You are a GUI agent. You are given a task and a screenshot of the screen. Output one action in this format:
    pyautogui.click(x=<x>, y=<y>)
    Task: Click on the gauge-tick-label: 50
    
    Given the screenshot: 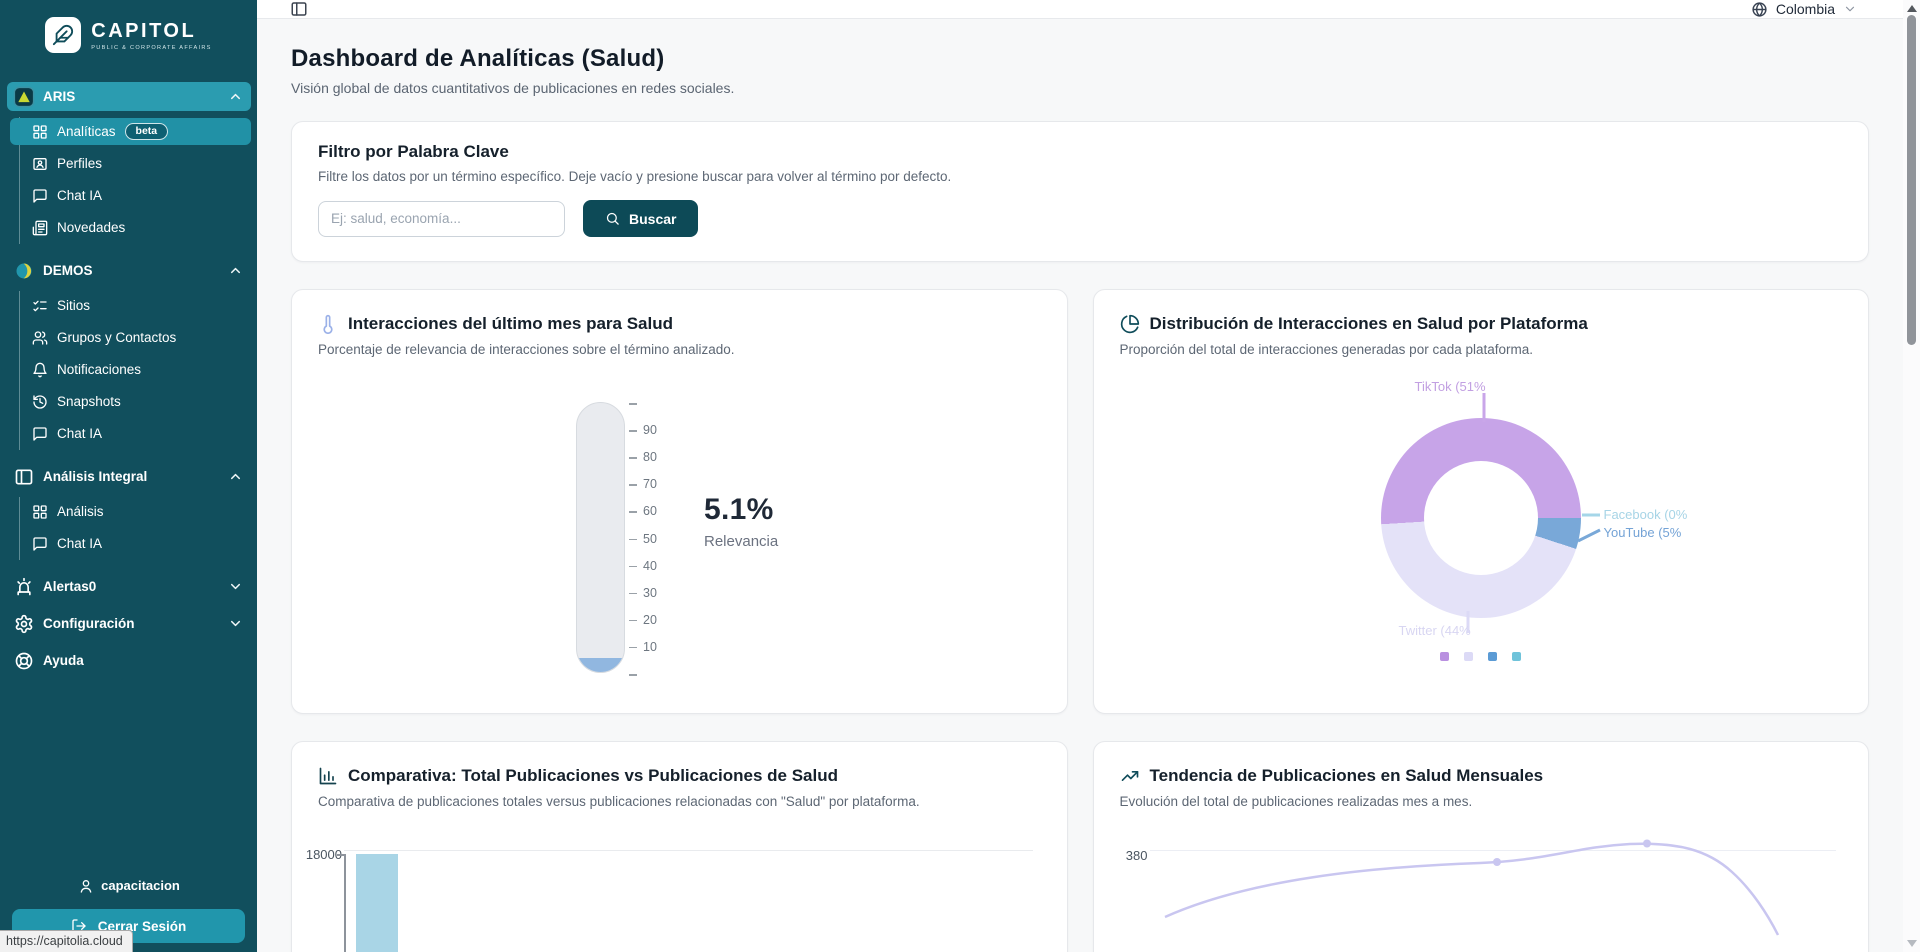 What is the action you would take?
    pyautogui.click(x=650, y=538)
    